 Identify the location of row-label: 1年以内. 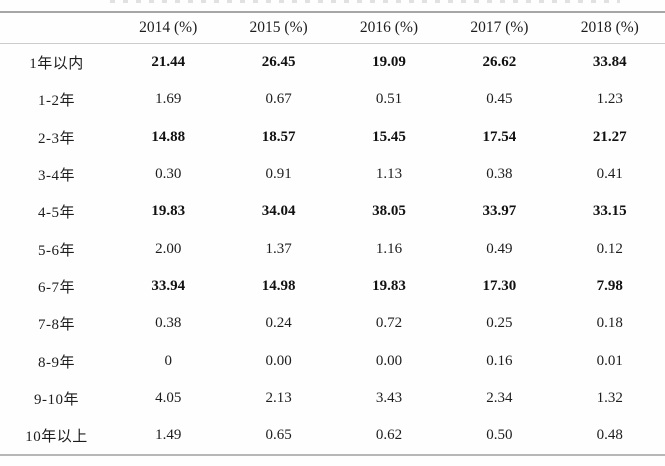
(56, 64).